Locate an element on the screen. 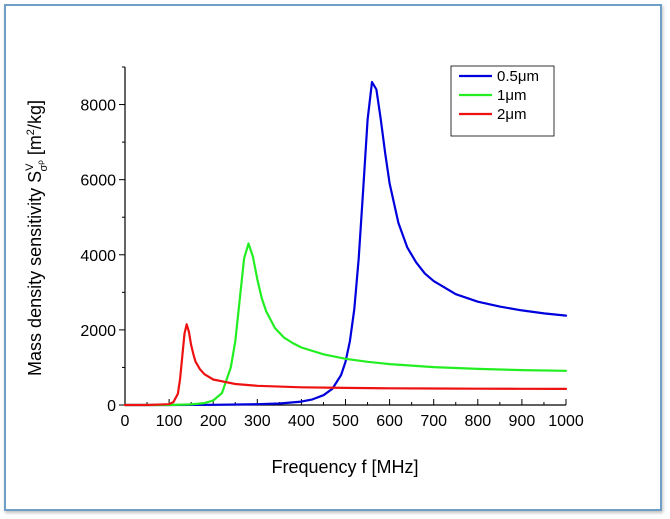 The width and height of the screenshot is (670, 519). y-axis-label-unit-close: /kg] is located at coordinates (35, 114).